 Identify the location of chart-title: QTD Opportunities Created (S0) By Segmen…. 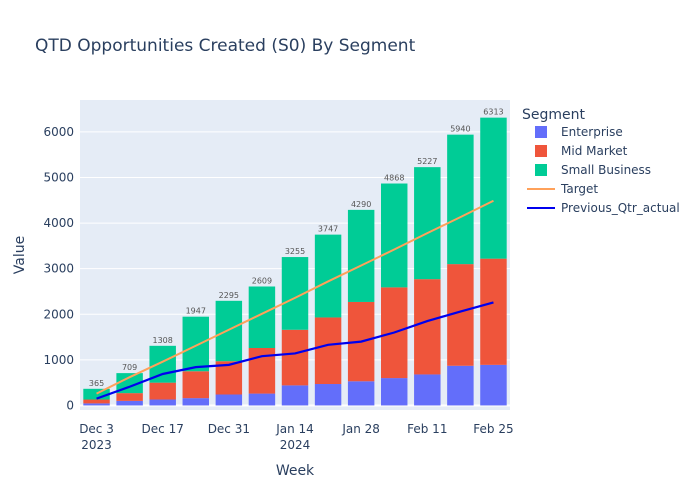
(225, 46).